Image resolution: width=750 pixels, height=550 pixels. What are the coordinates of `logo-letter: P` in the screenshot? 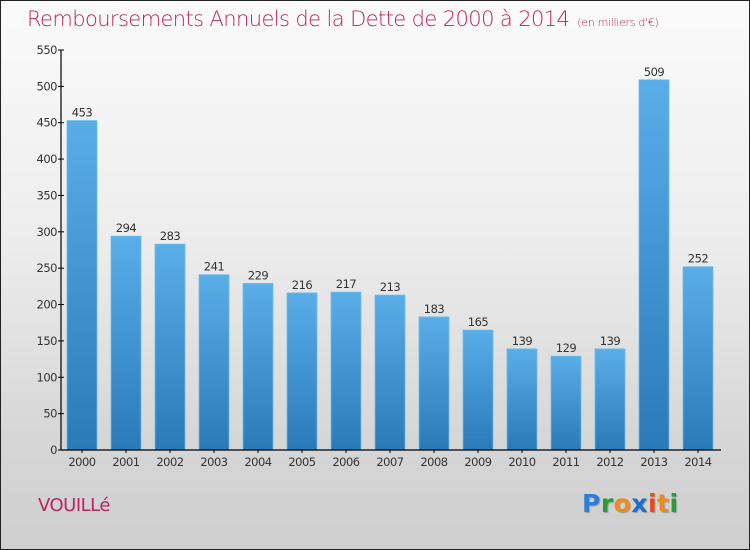 It's located at (591, 503).